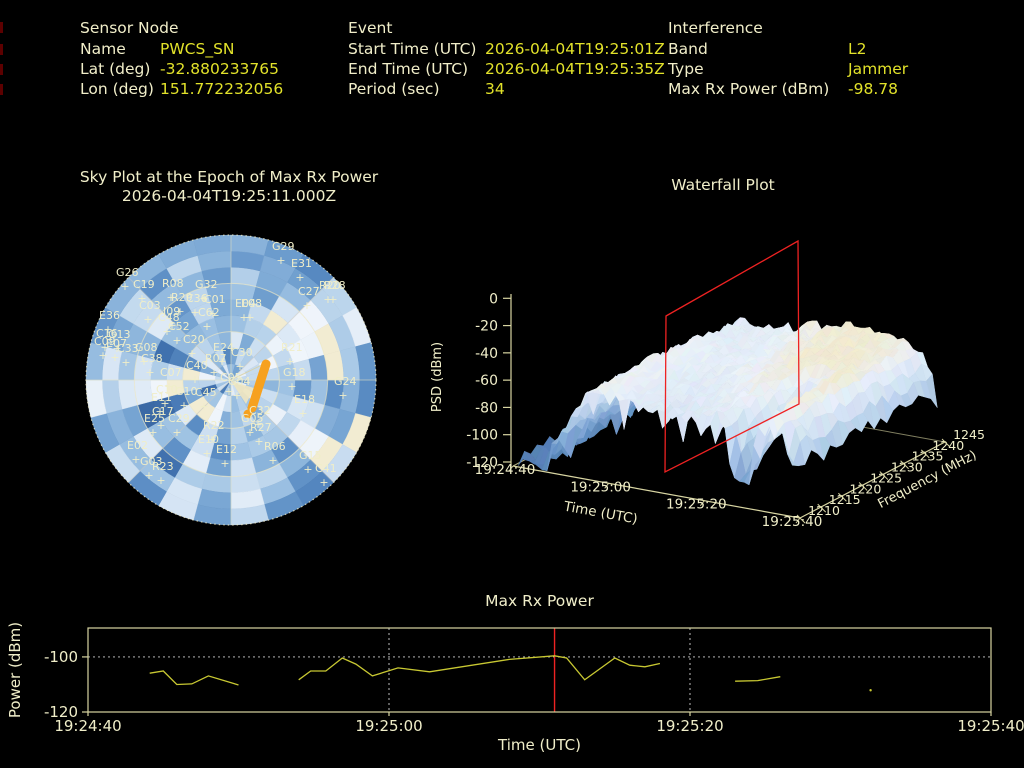  What do you see at coordinates (194, 339) in the screenshot?
I see `satellite-label: C20` at bounding box center [194, 339].